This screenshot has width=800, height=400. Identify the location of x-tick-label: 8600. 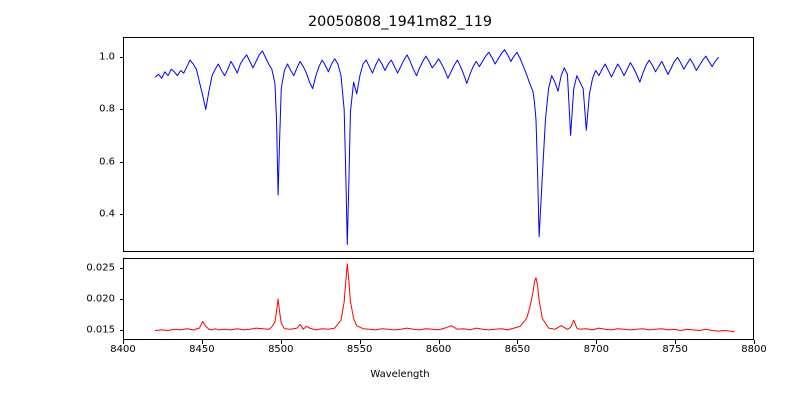
(438, 349).